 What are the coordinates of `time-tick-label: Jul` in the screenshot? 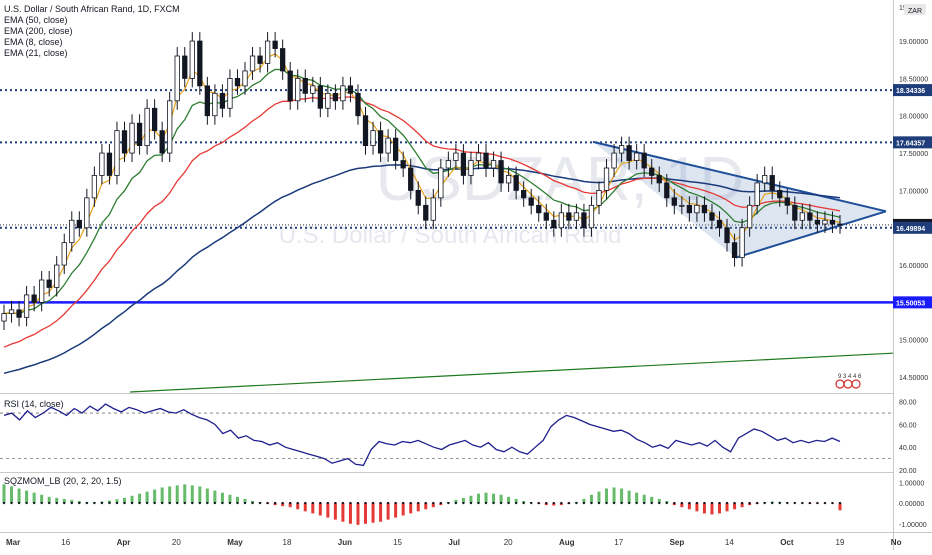 It's located at (454, 542).